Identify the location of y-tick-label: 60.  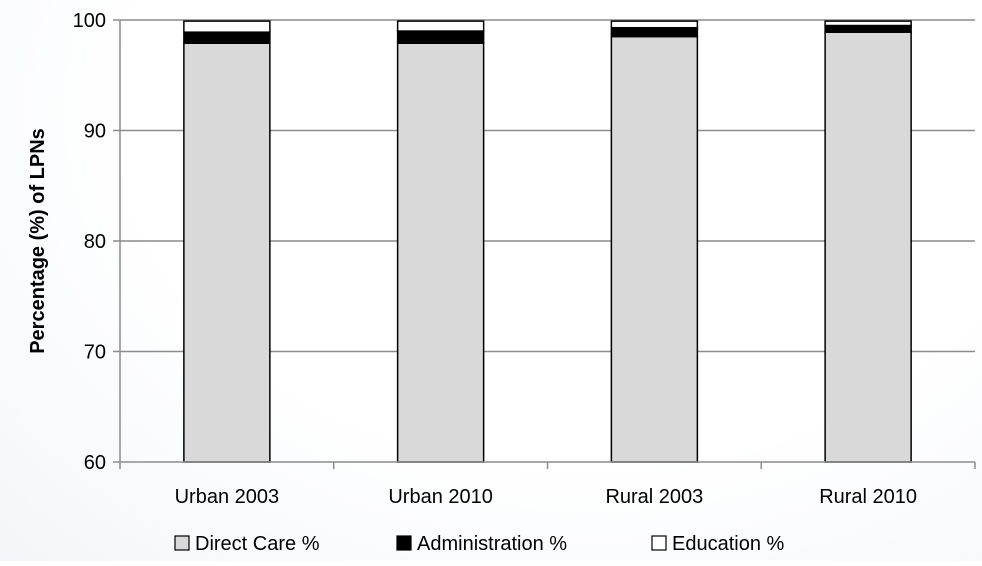
(95, 463).